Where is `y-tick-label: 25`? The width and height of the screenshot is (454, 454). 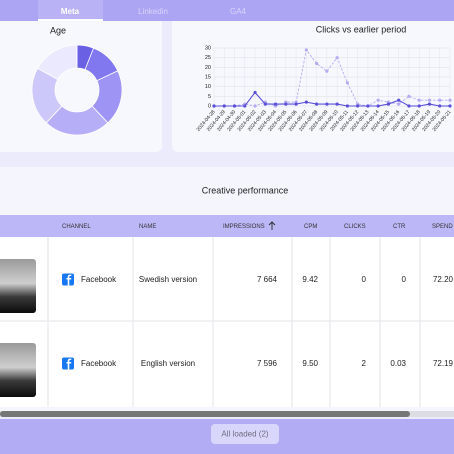 y-tick-label: 25 is located at coordinates (208, 58).